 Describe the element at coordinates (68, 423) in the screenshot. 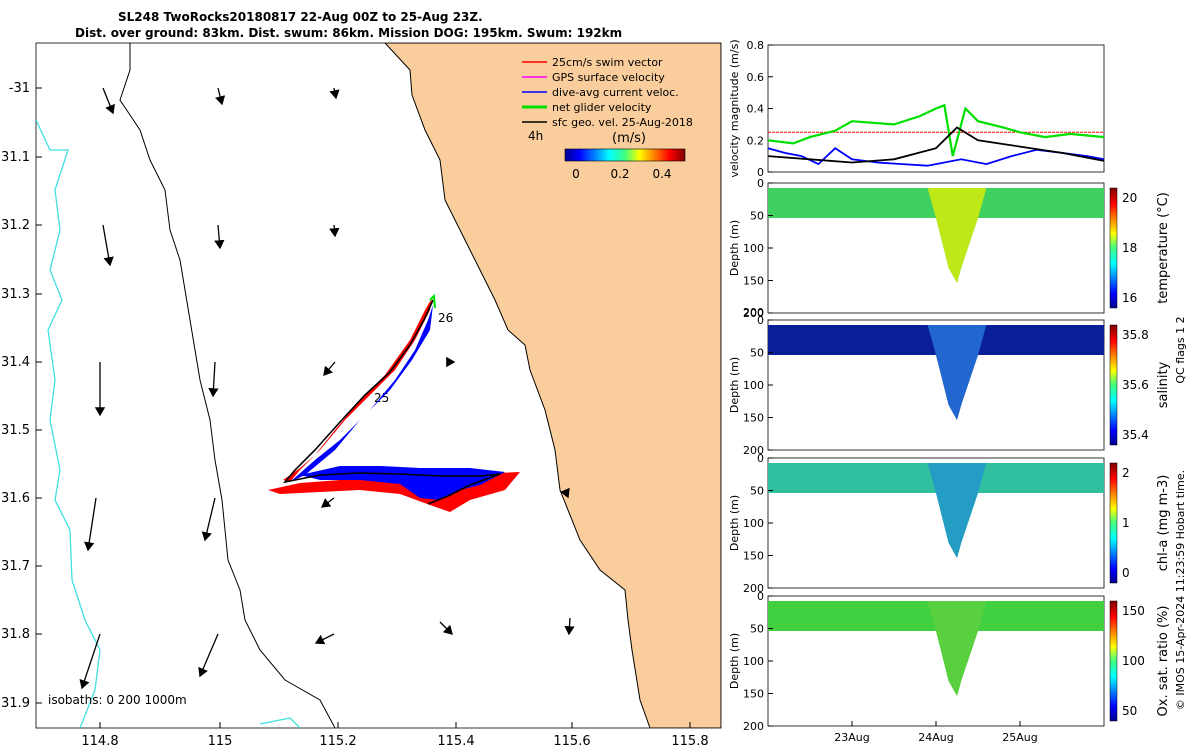

I see `isobath-0m` at that location.